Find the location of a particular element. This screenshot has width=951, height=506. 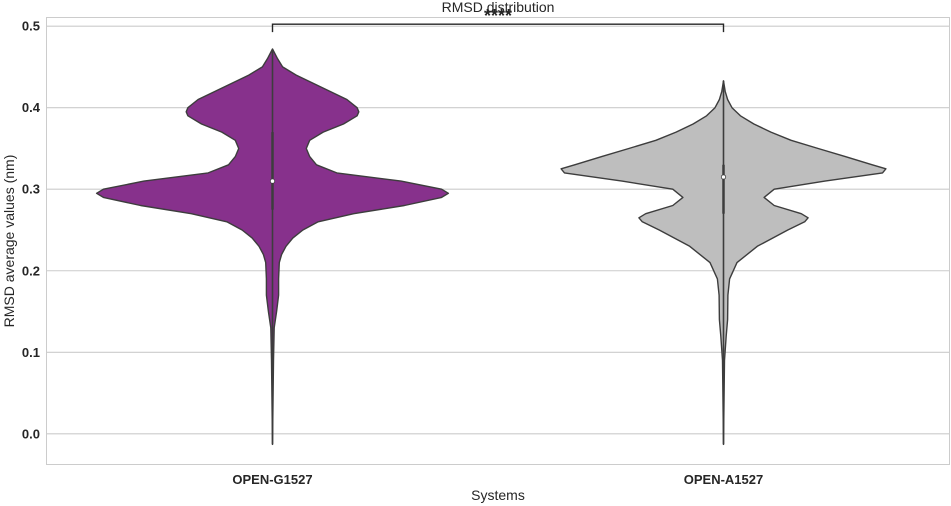

y-axis-label: RMSD average values (nm) is located at coordinates (9, 241).